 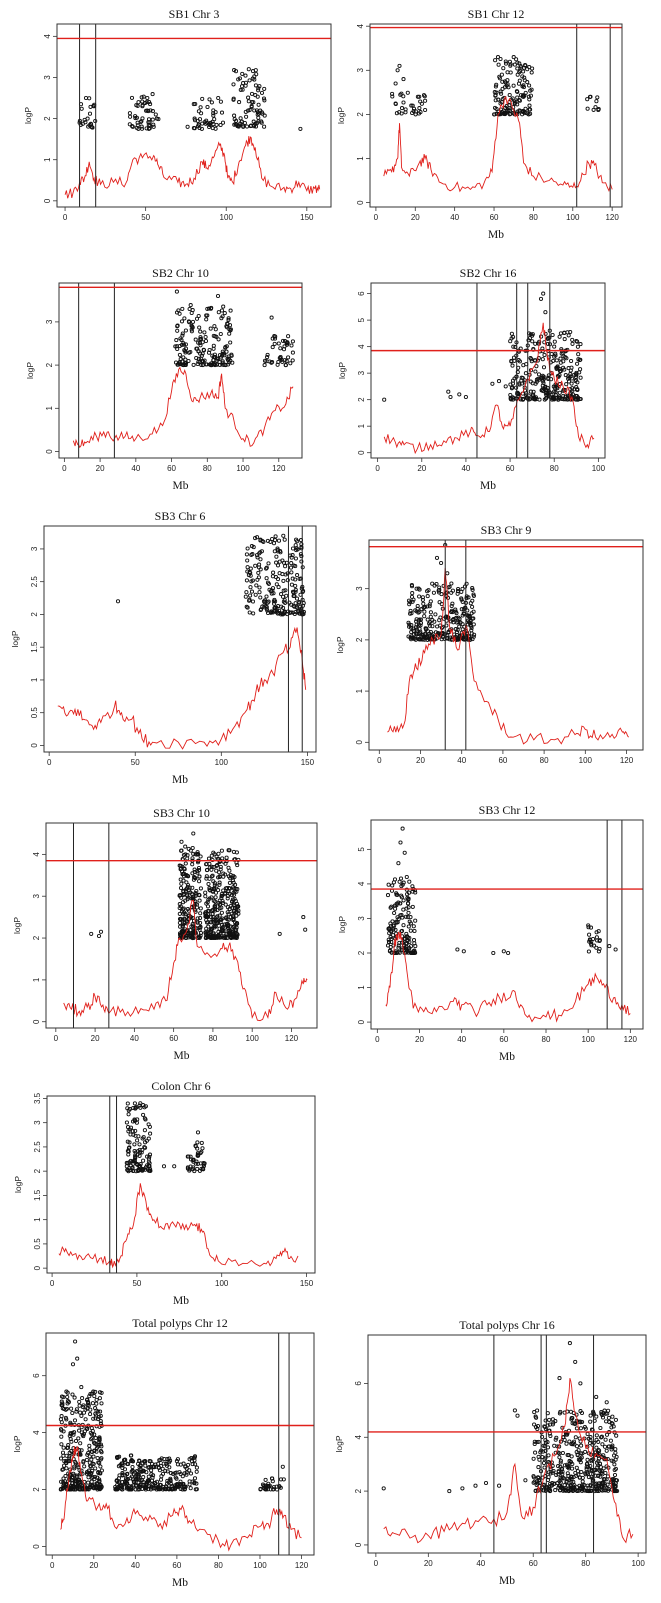 I want to click on plot-frame, so click(x=507, y=924).